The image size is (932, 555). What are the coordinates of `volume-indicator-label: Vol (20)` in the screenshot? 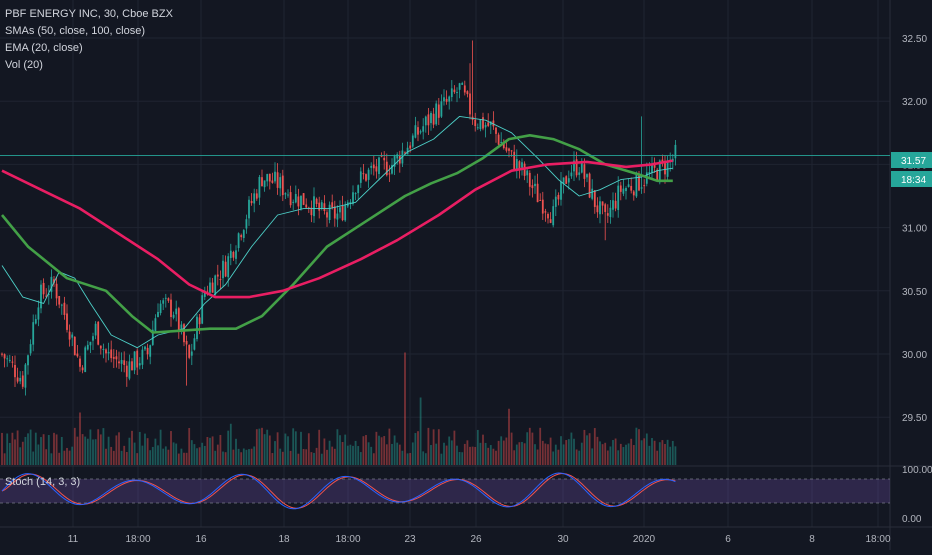 It's located at (24, 65).